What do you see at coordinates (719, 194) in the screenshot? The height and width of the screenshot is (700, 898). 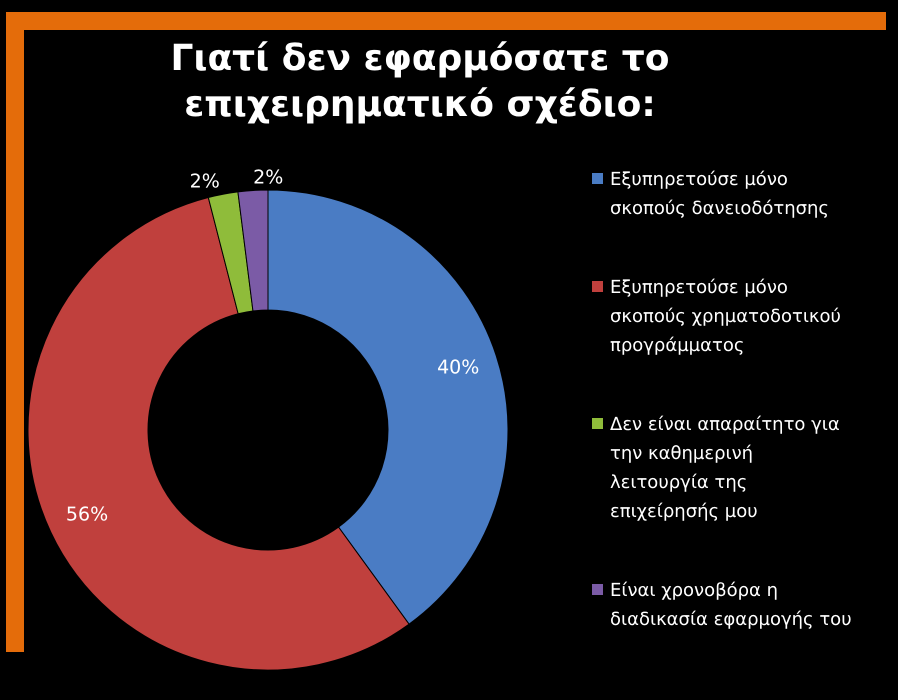 I see `legend-label: Εξυπηρετούσε μόνο σκοπούς δανειοδότησης` at bounding box center [719, 194].